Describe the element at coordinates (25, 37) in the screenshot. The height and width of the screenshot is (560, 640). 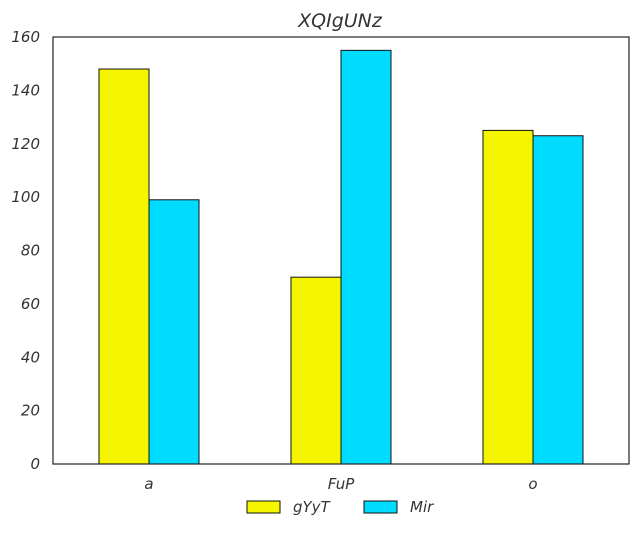
I see `y-tick-label: 160` at that location.